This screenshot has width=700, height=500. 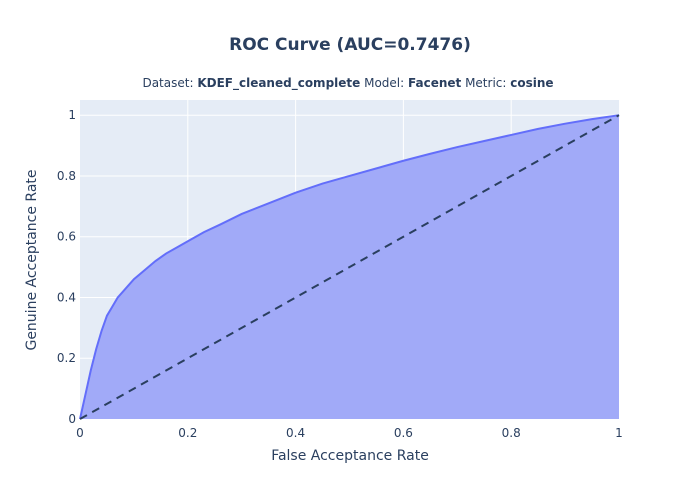 What do you see at coordinates (295, 433) in the screenshot?
I see `x-tick-label: 0.4` at bounding box center [295, 433].